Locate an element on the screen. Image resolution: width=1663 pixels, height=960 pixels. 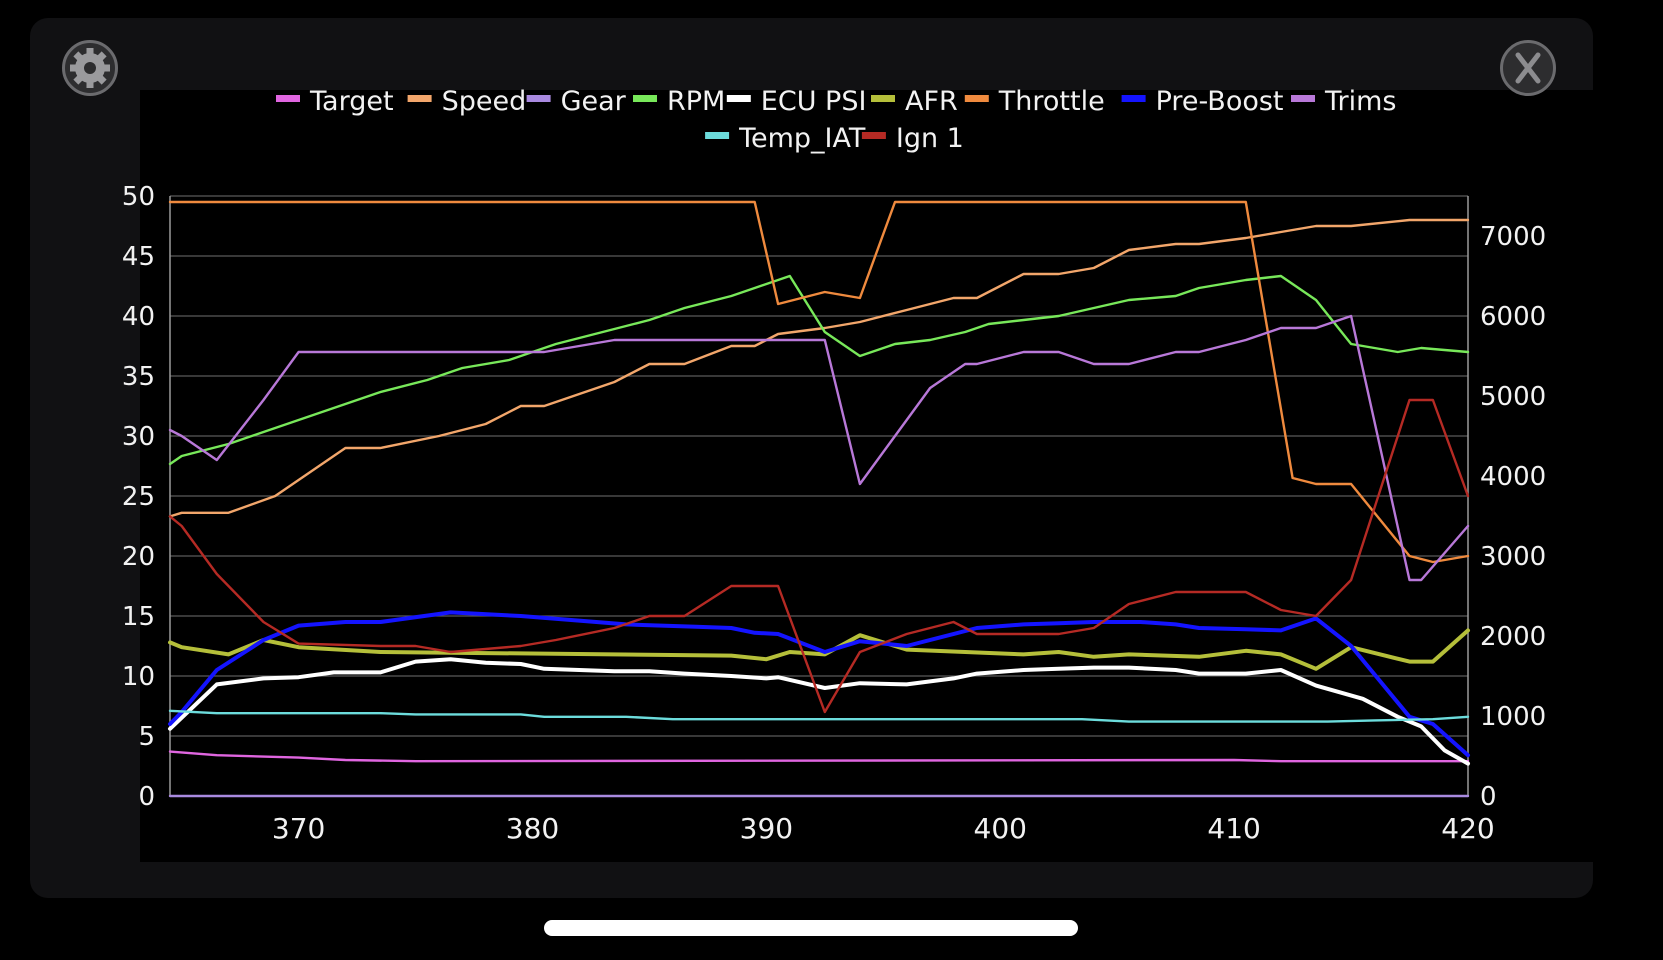
y-right-tick-label: 7000 is located at coordinates (1513, 237).